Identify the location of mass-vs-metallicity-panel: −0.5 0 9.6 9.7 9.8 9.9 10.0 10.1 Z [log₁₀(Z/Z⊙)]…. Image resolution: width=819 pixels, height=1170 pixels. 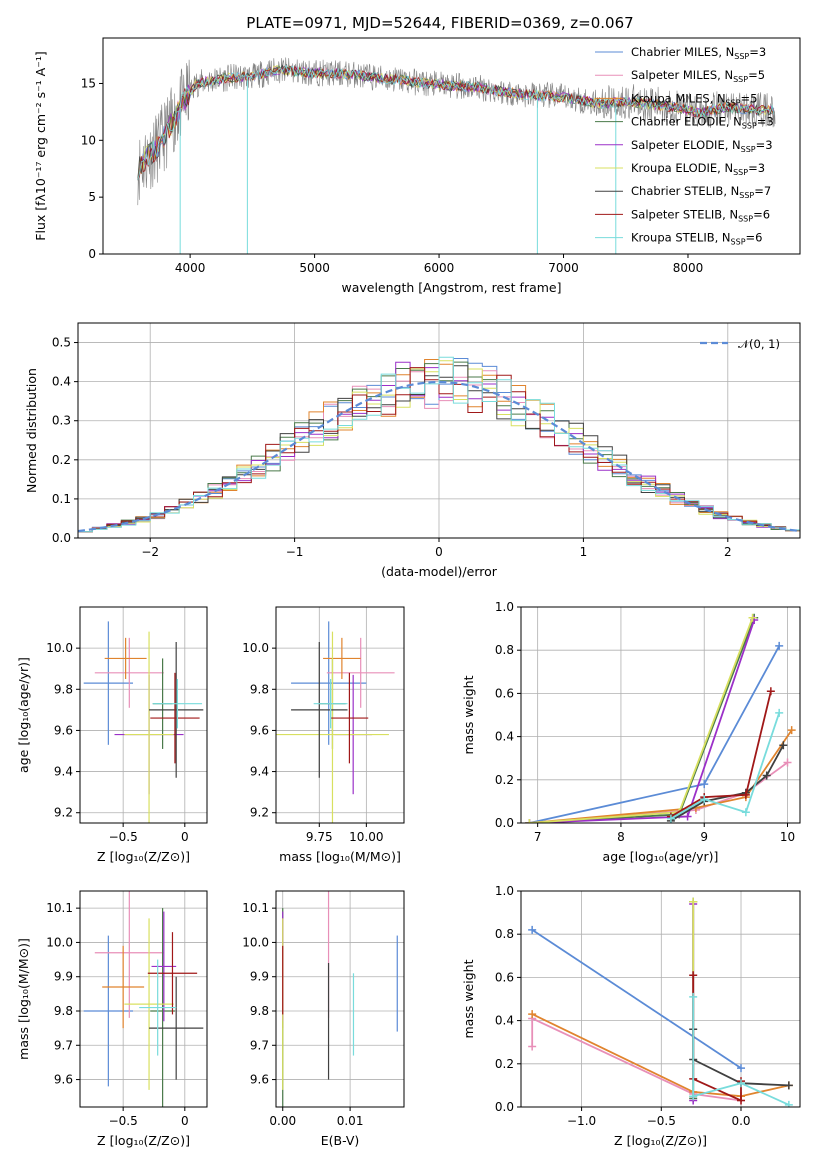
(112, 1019).